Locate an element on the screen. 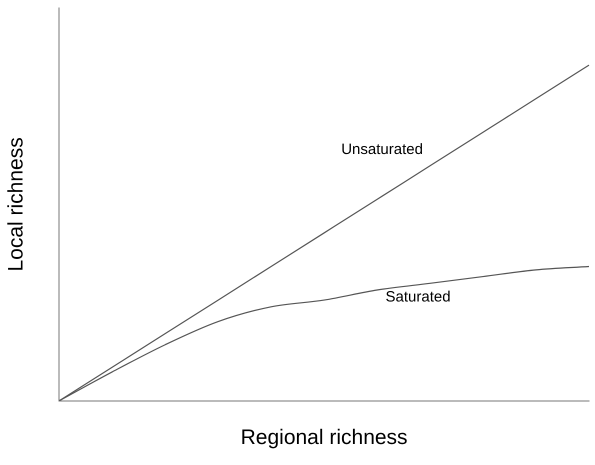  series-label: Unsaturated is located at coordinates (382, 149).